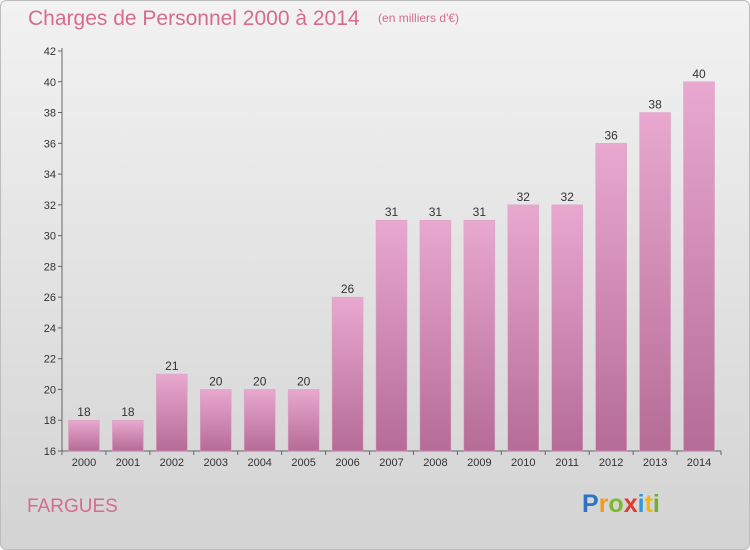 This screenshot has width=750, height=550. I want to click on y-tick-label: 28, so click(50, 267).